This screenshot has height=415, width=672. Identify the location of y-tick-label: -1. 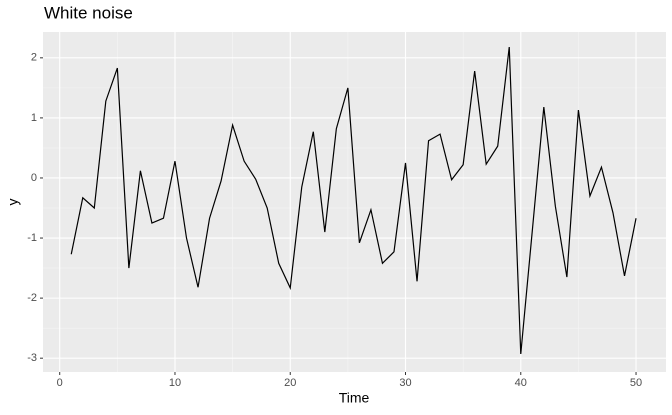
(32, 238).